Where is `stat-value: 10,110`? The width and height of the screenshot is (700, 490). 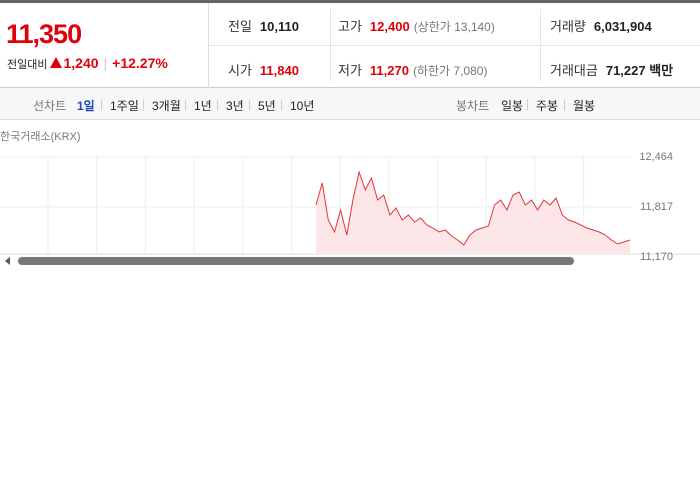 stat-value: 10,110 is located at coordinates (279, 26).